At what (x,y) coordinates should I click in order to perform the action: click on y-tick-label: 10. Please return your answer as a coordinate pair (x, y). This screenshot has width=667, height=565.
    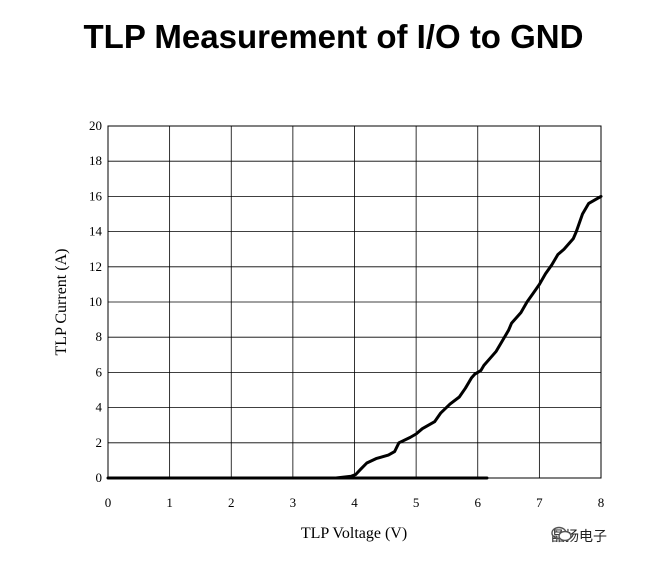
    Looking at the image, I should click on (95, 301).